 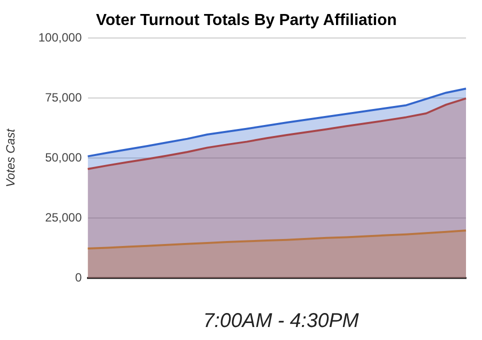 I want to click on y-tick-label: 75,000, so click(x=63, y=97).